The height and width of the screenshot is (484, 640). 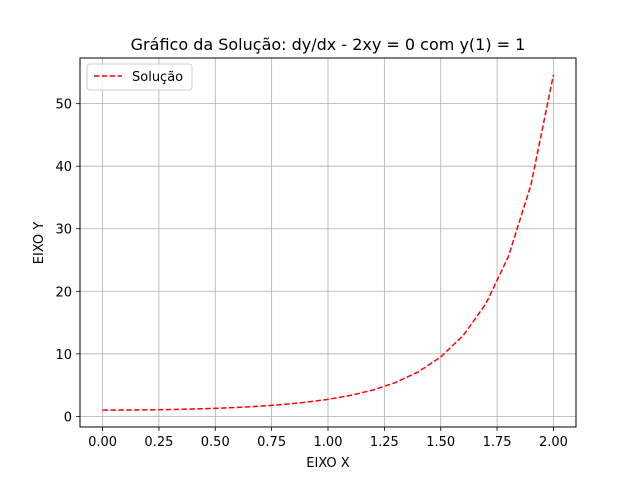 I want to click on y-tick-label: 10, so click(x=63, y=355).